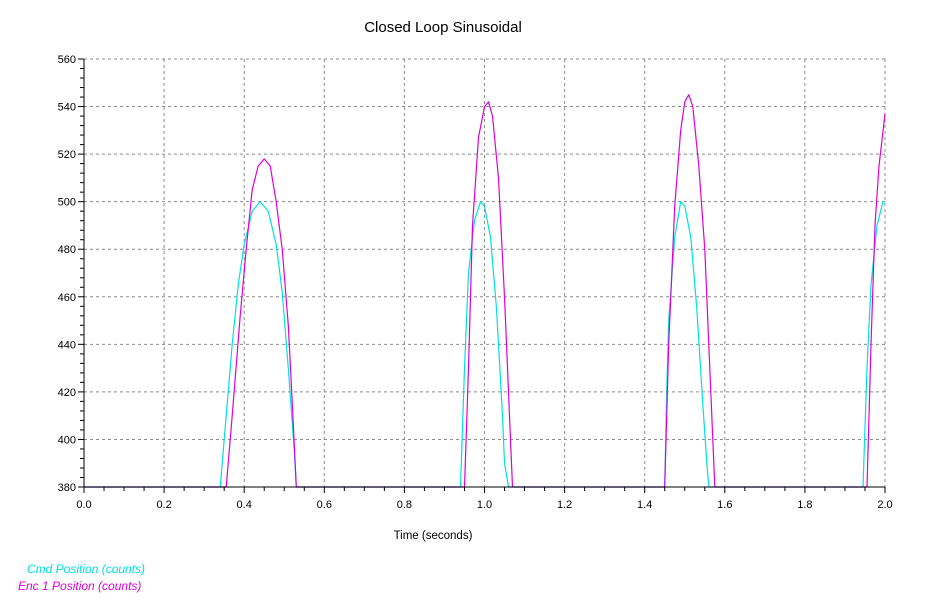 The width and height of the screenshot is (949, 603). What do you see at coordinates (67, 250) in the screenshot?
I see `y-tick-label: 480` at bounding box center [67, 250].